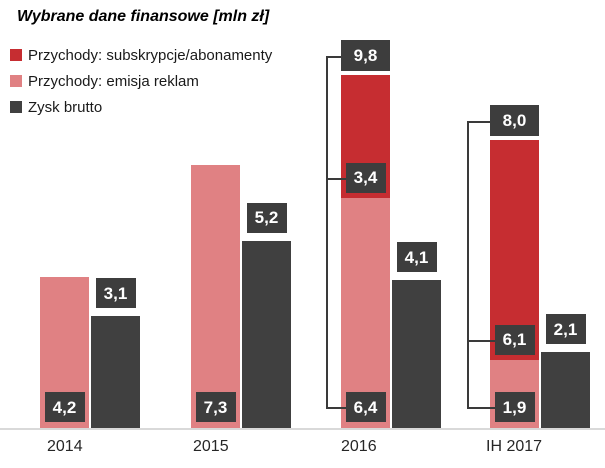  What do you see at coordinates (514, 407) in the screenshot?
I see `value-label-ads: 1,9` at bounding box center [514, 407].